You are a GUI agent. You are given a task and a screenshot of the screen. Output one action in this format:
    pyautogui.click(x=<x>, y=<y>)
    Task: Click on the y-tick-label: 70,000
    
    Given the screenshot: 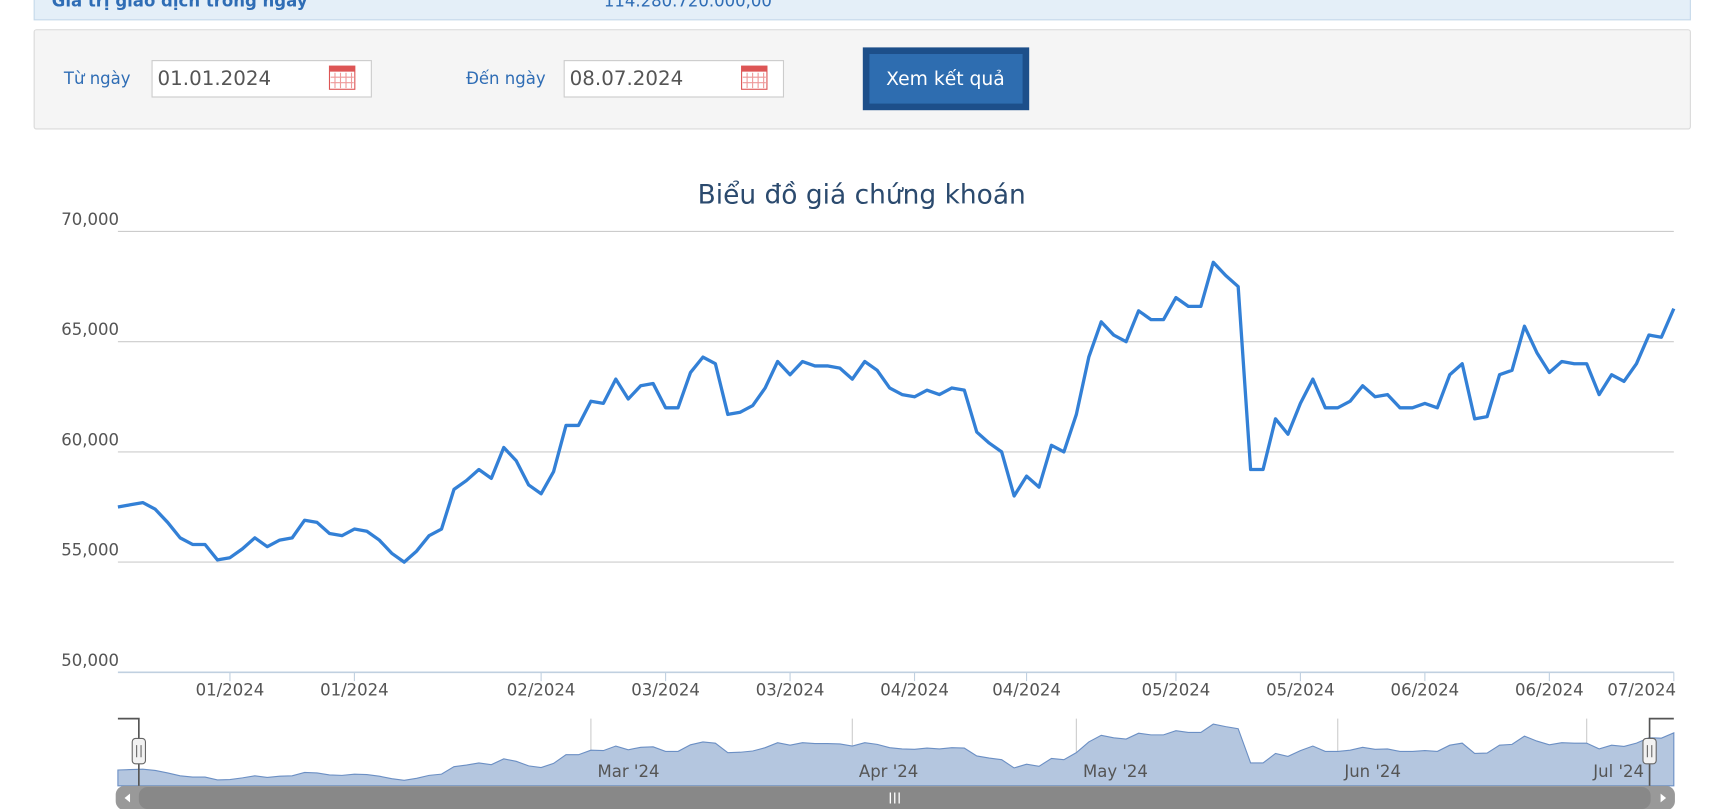 What is the action you would take?
    pyautogui.click(x=90, y=219)
    